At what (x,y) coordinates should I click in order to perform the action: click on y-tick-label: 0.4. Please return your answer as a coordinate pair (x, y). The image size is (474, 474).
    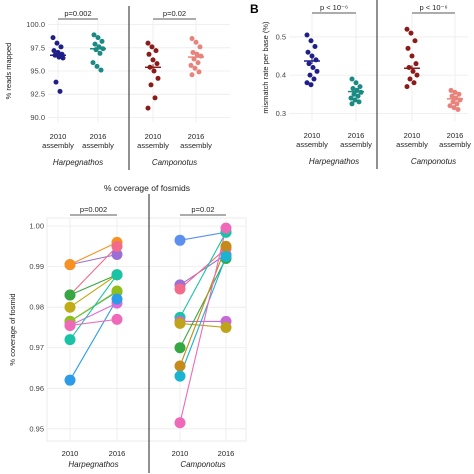
    Looking at the image, I should click on (281, 75).